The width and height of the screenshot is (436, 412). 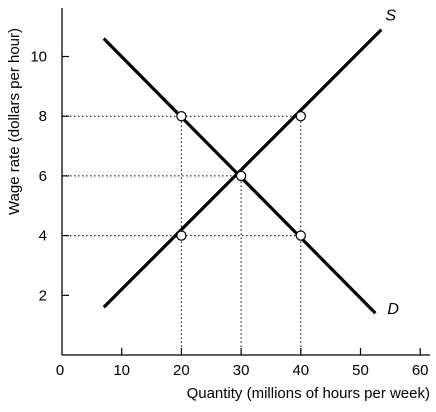 I want to click on x-tick-label-30: 30, so click(x=241, y=370).